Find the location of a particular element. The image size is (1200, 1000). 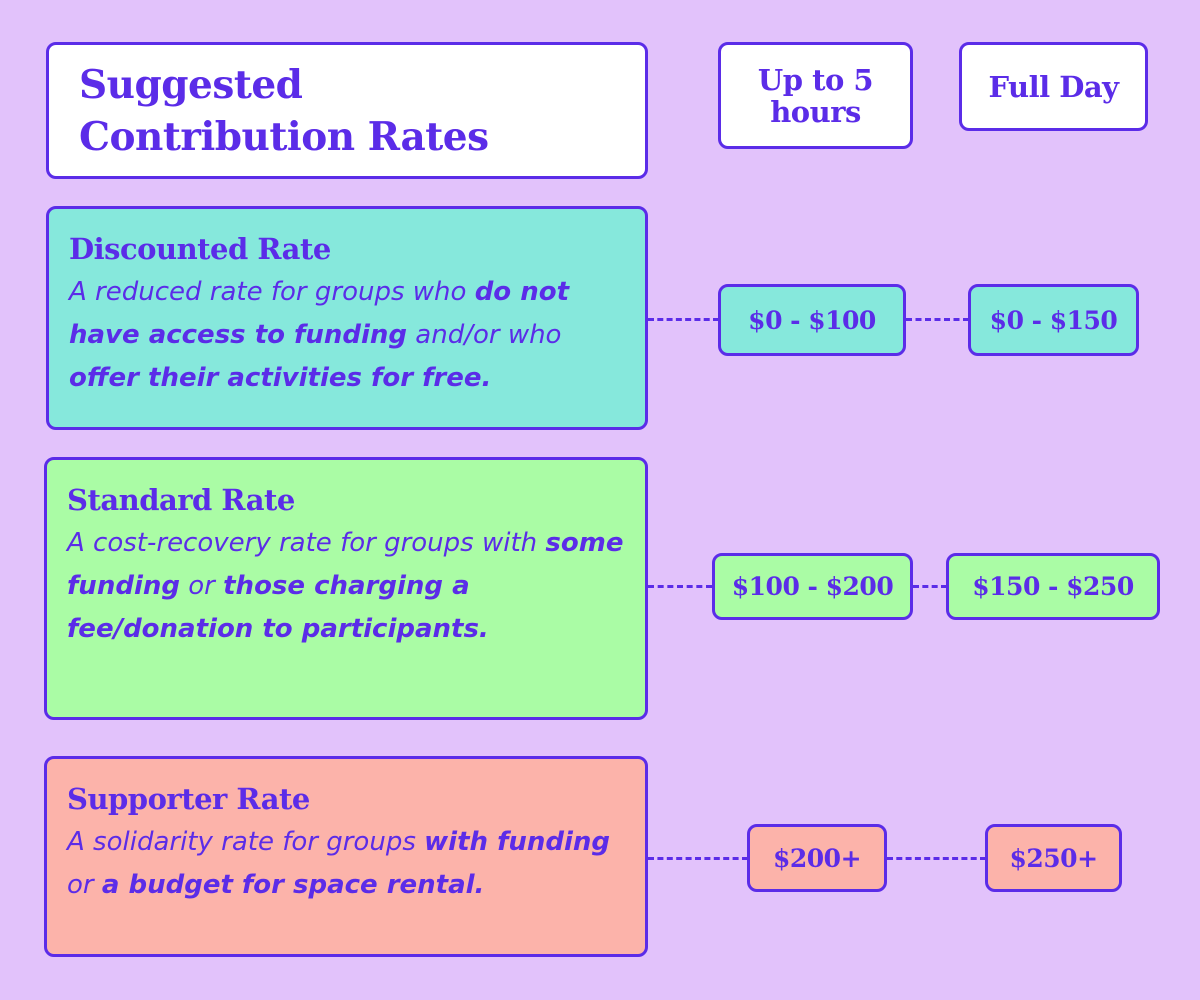

price-discounted-full-day: $0 - $150 is located at coordinates (1053, 320).